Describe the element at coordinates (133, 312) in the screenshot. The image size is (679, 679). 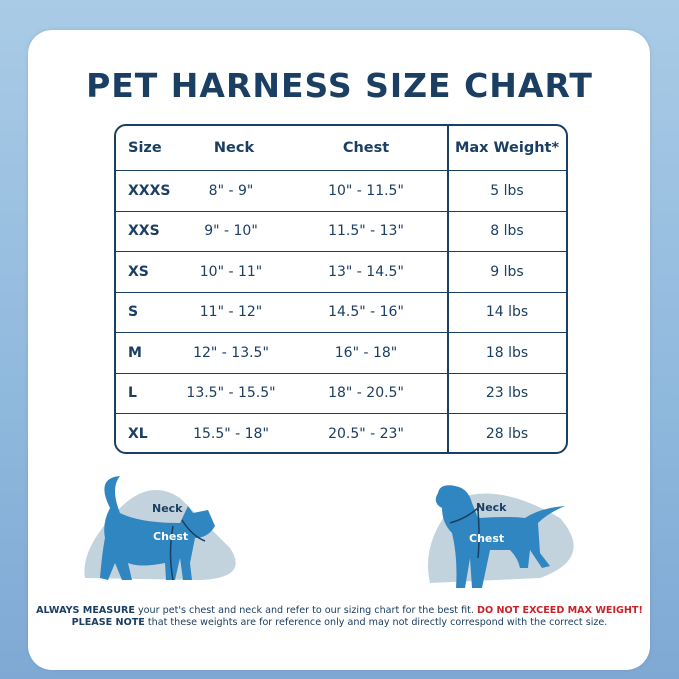
I see `size-cell: S` at that location.